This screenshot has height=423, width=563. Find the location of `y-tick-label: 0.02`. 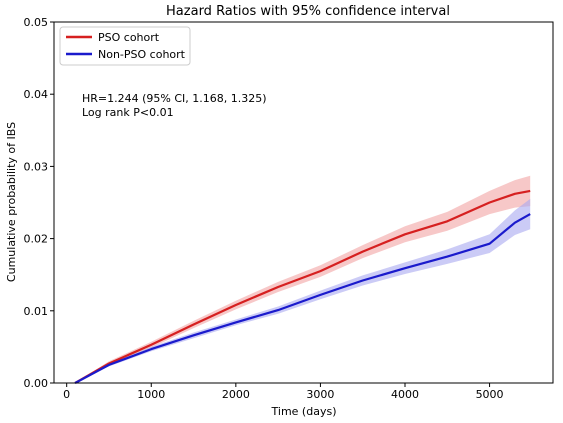

y-tick-label: 0.02 is located at coordinates (36, 239).